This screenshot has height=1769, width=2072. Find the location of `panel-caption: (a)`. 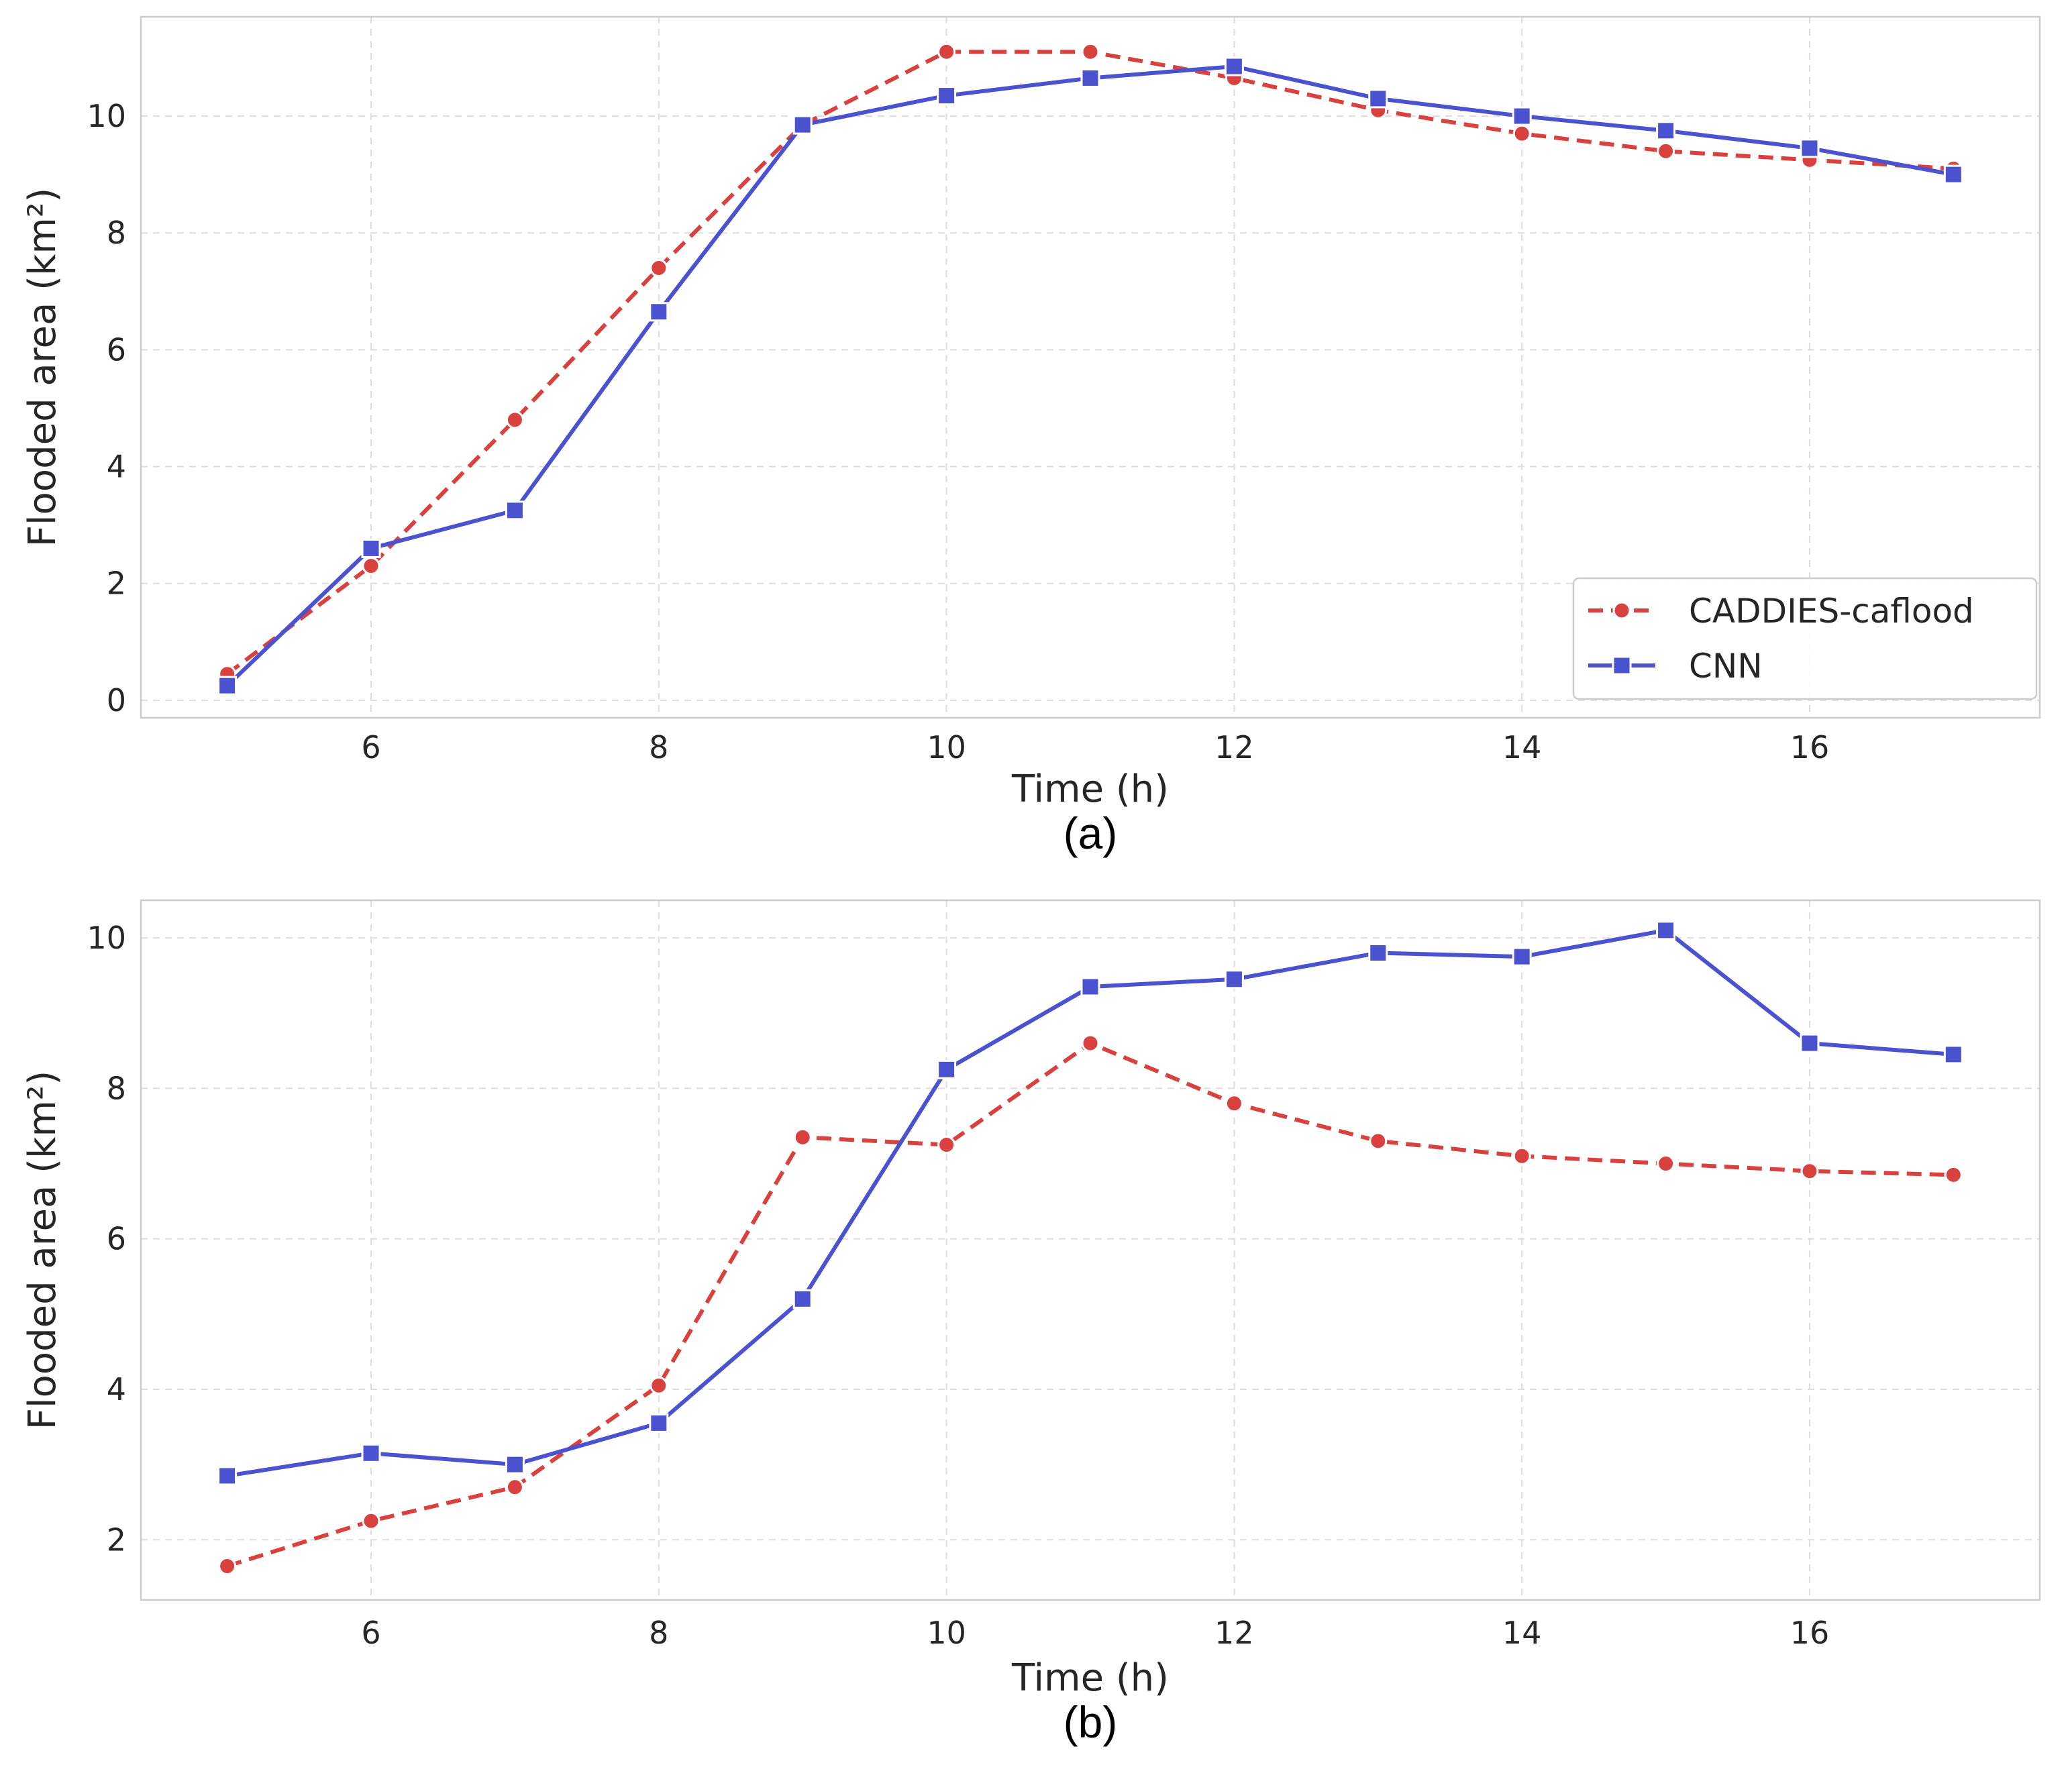

panel-caption: (a) is located at coordinates (1091, 833).